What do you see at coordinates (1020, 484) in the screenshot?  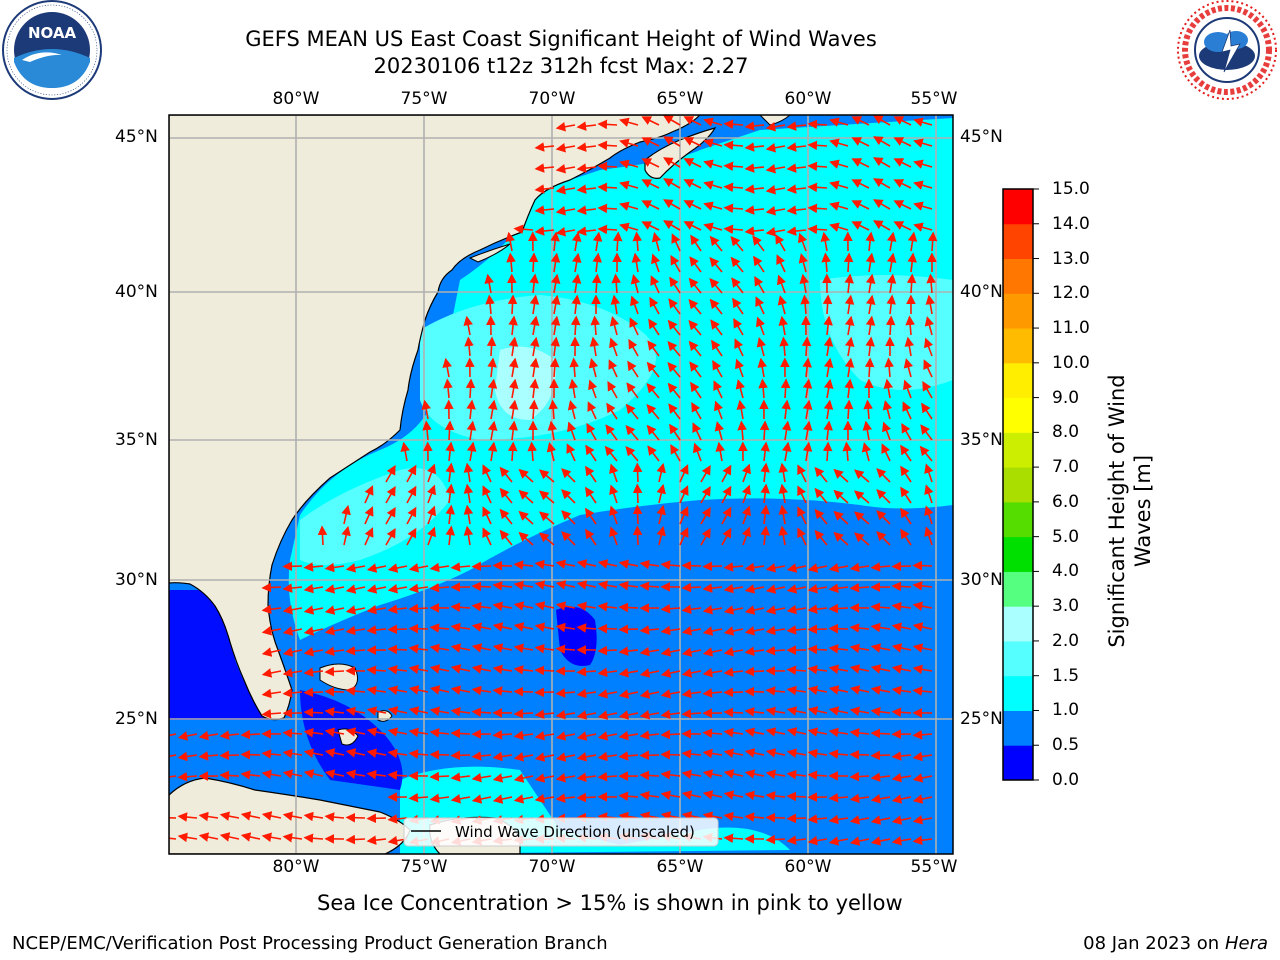 I see `colorbar` at bounding box center [1020, 484].